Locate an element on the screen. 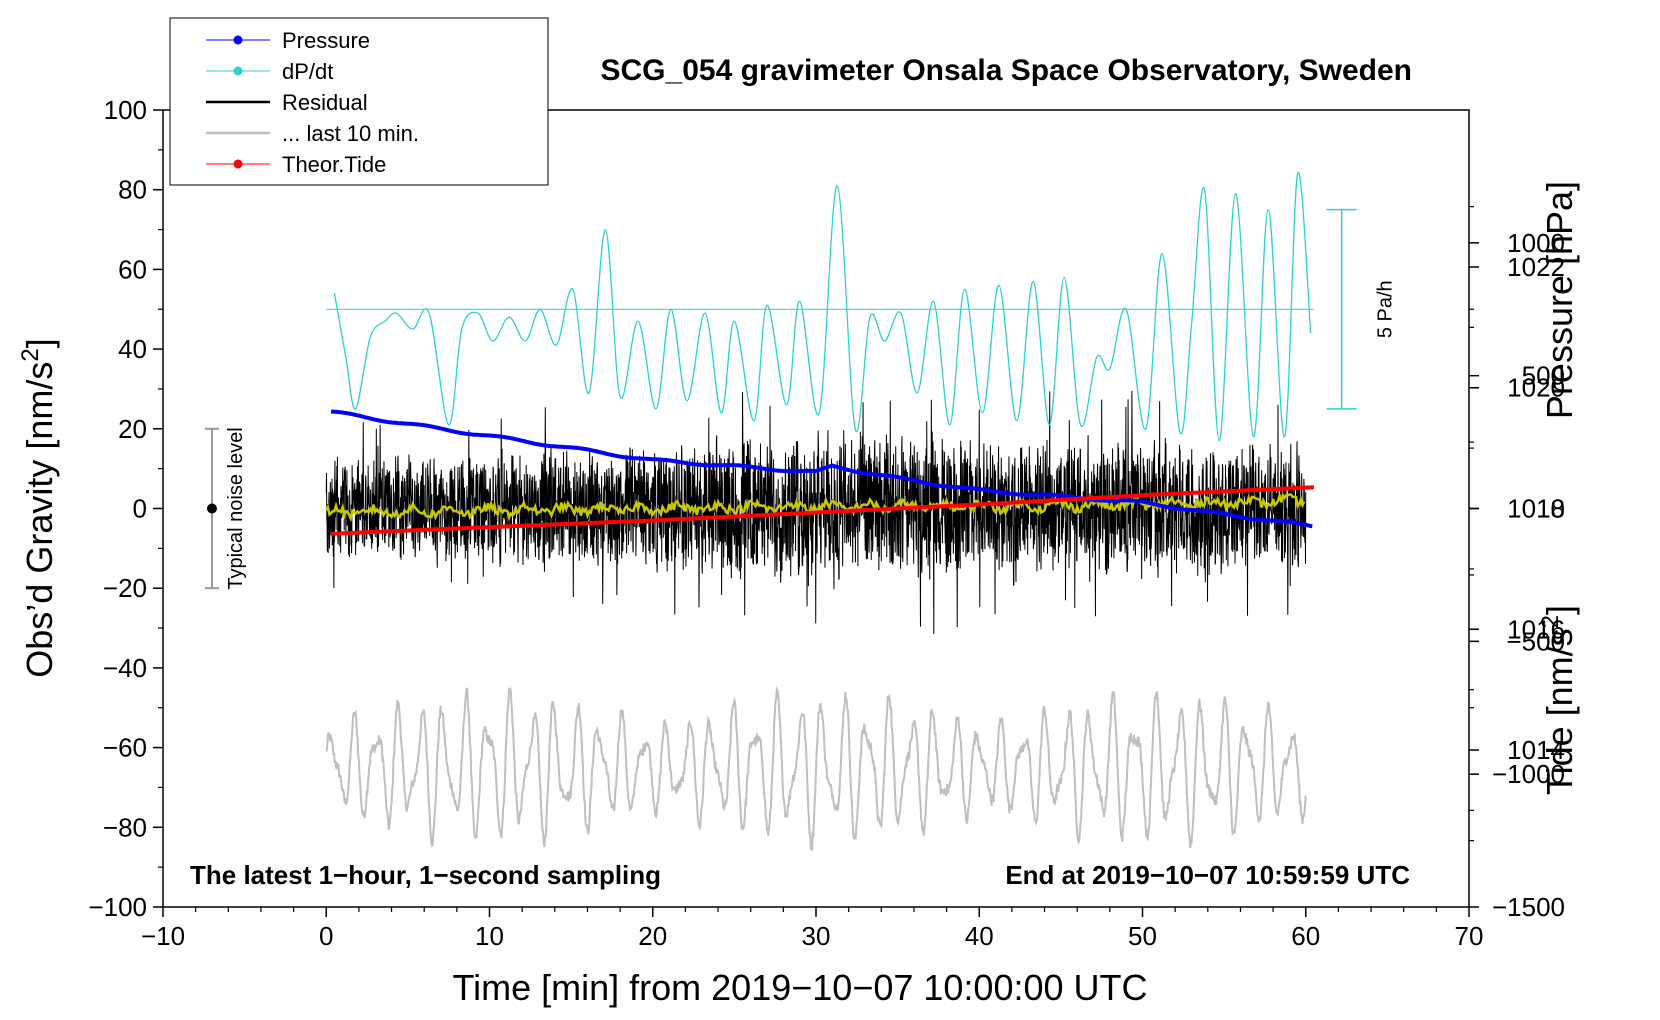  sampling-note: The latest 1−hour, 1−second sampling is located at coordinates (425, 875).